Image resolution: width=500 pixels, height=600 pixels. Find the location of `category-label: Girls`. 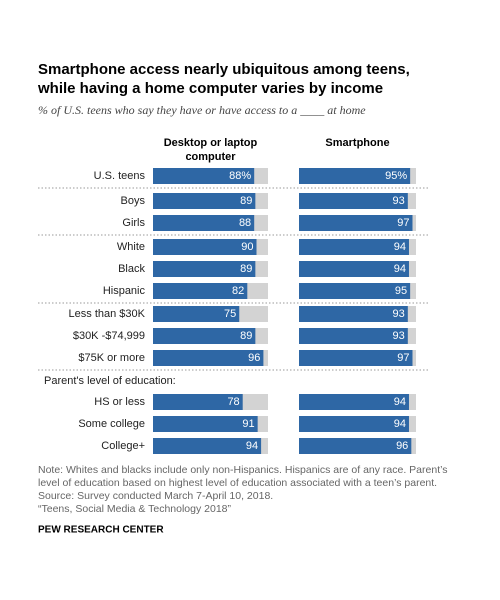

category-label: Girls is located at coordinates (133, 223).